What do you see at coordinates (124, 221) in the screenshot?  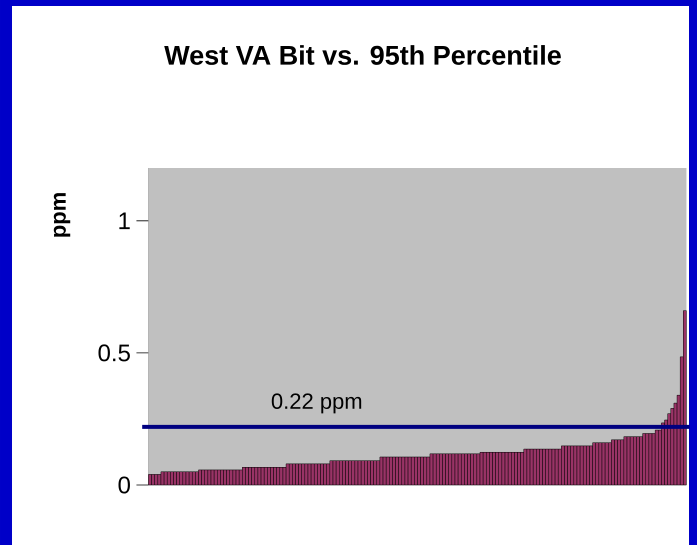 I see `y-tick-label: 1` at bounding box center [124, 221].